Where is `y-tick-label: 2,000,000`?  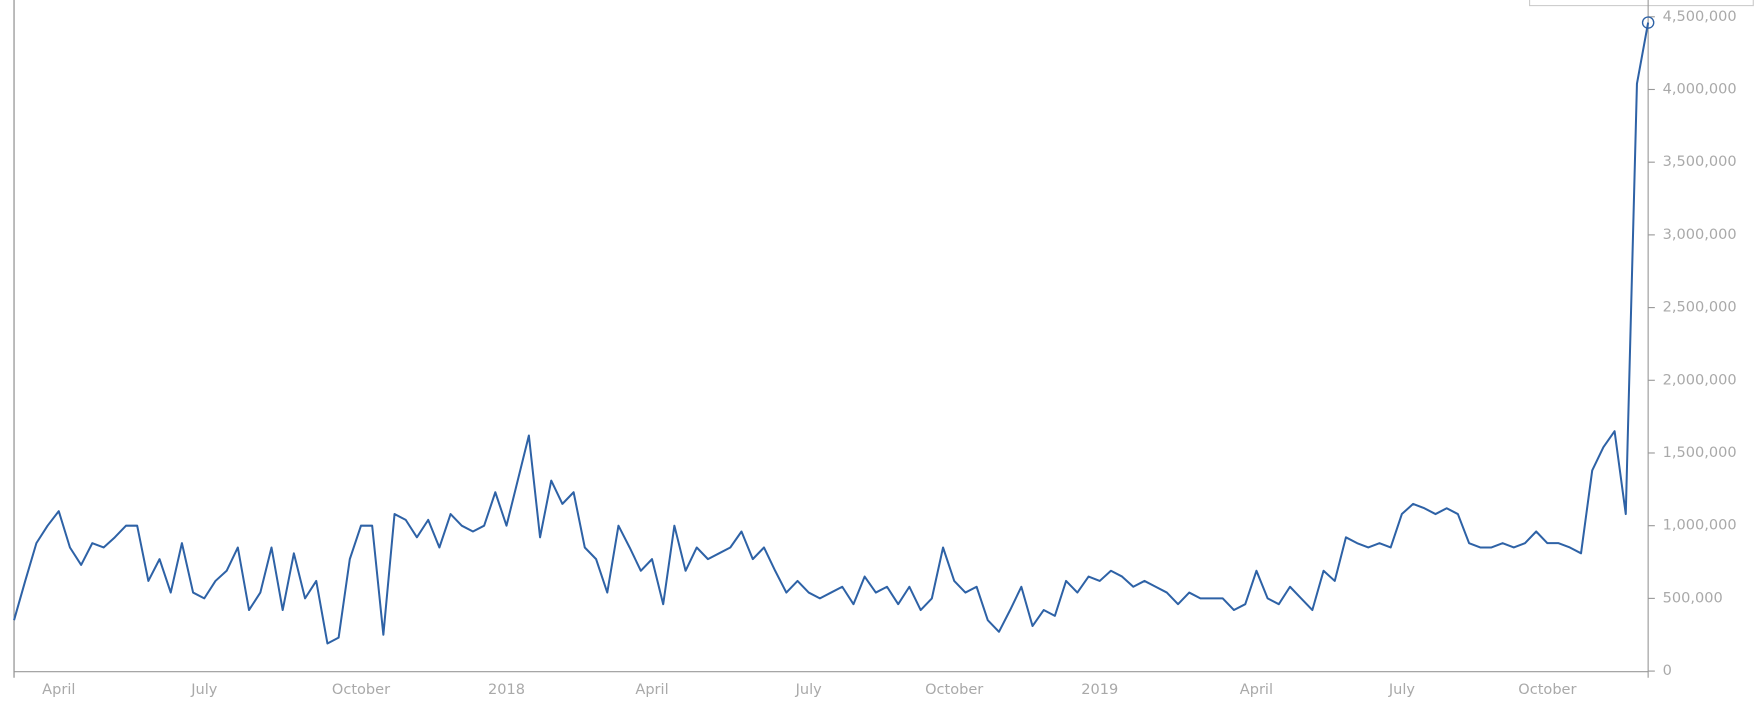 y-tick-label: 2,000,000 is located at coordinates (1700, 380).